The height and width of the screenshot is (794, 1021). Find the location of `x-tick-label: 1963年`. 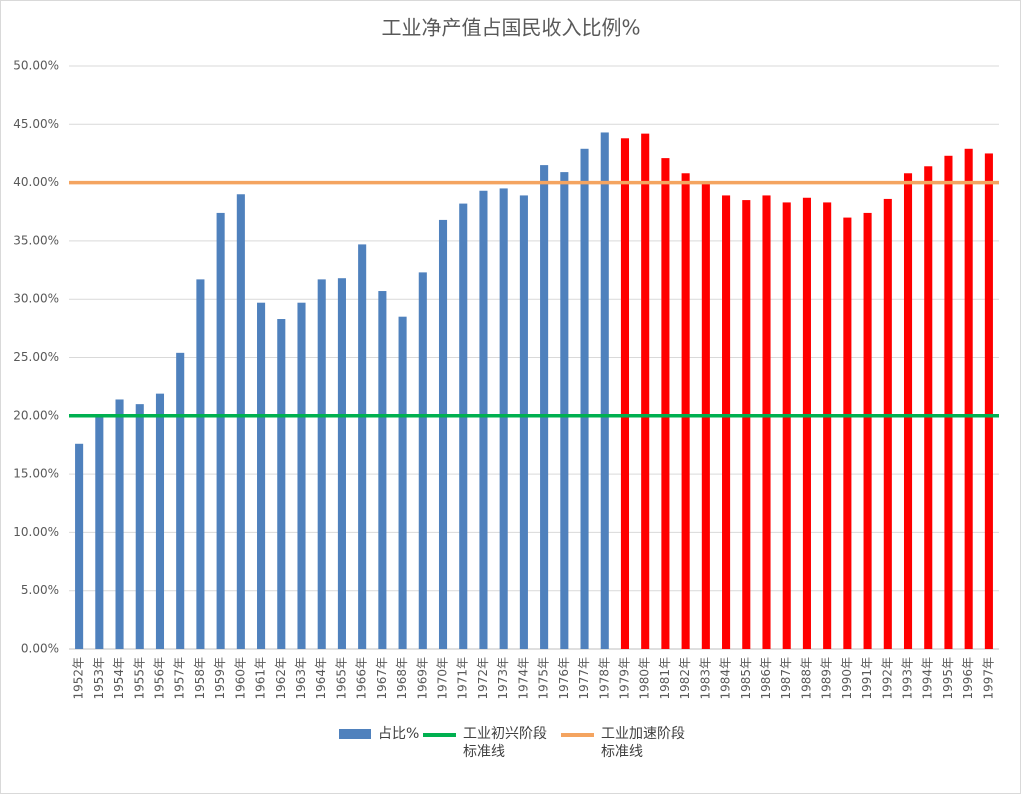

x-tick-label: 1963年 is located at coordinates (301, 678).